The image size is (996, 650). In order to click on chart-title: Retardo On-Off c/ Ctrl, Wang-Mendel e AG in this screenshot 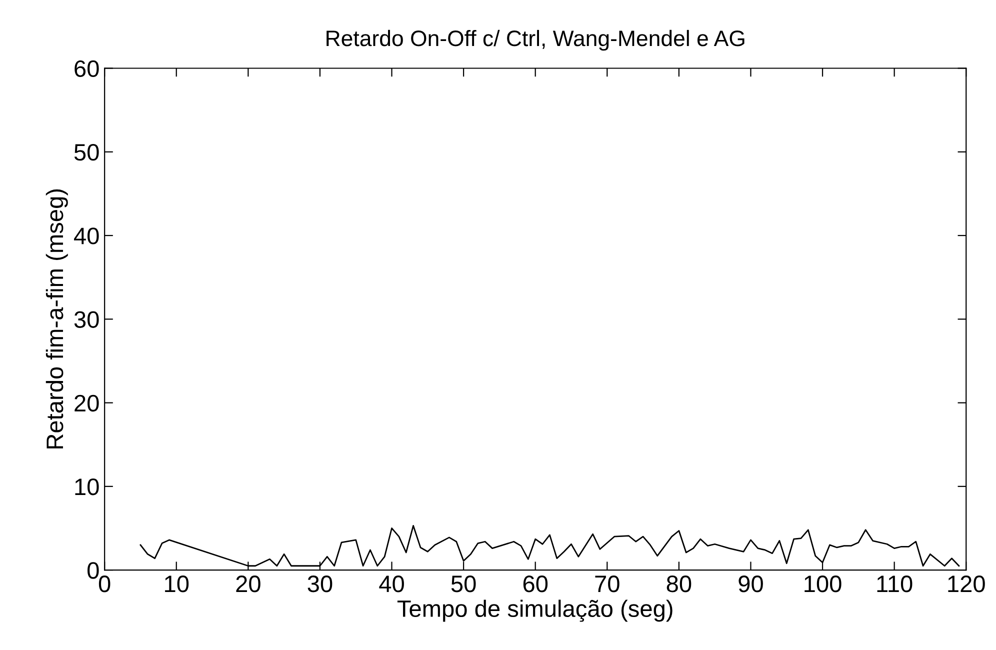, I will do `click(535, 40)`.